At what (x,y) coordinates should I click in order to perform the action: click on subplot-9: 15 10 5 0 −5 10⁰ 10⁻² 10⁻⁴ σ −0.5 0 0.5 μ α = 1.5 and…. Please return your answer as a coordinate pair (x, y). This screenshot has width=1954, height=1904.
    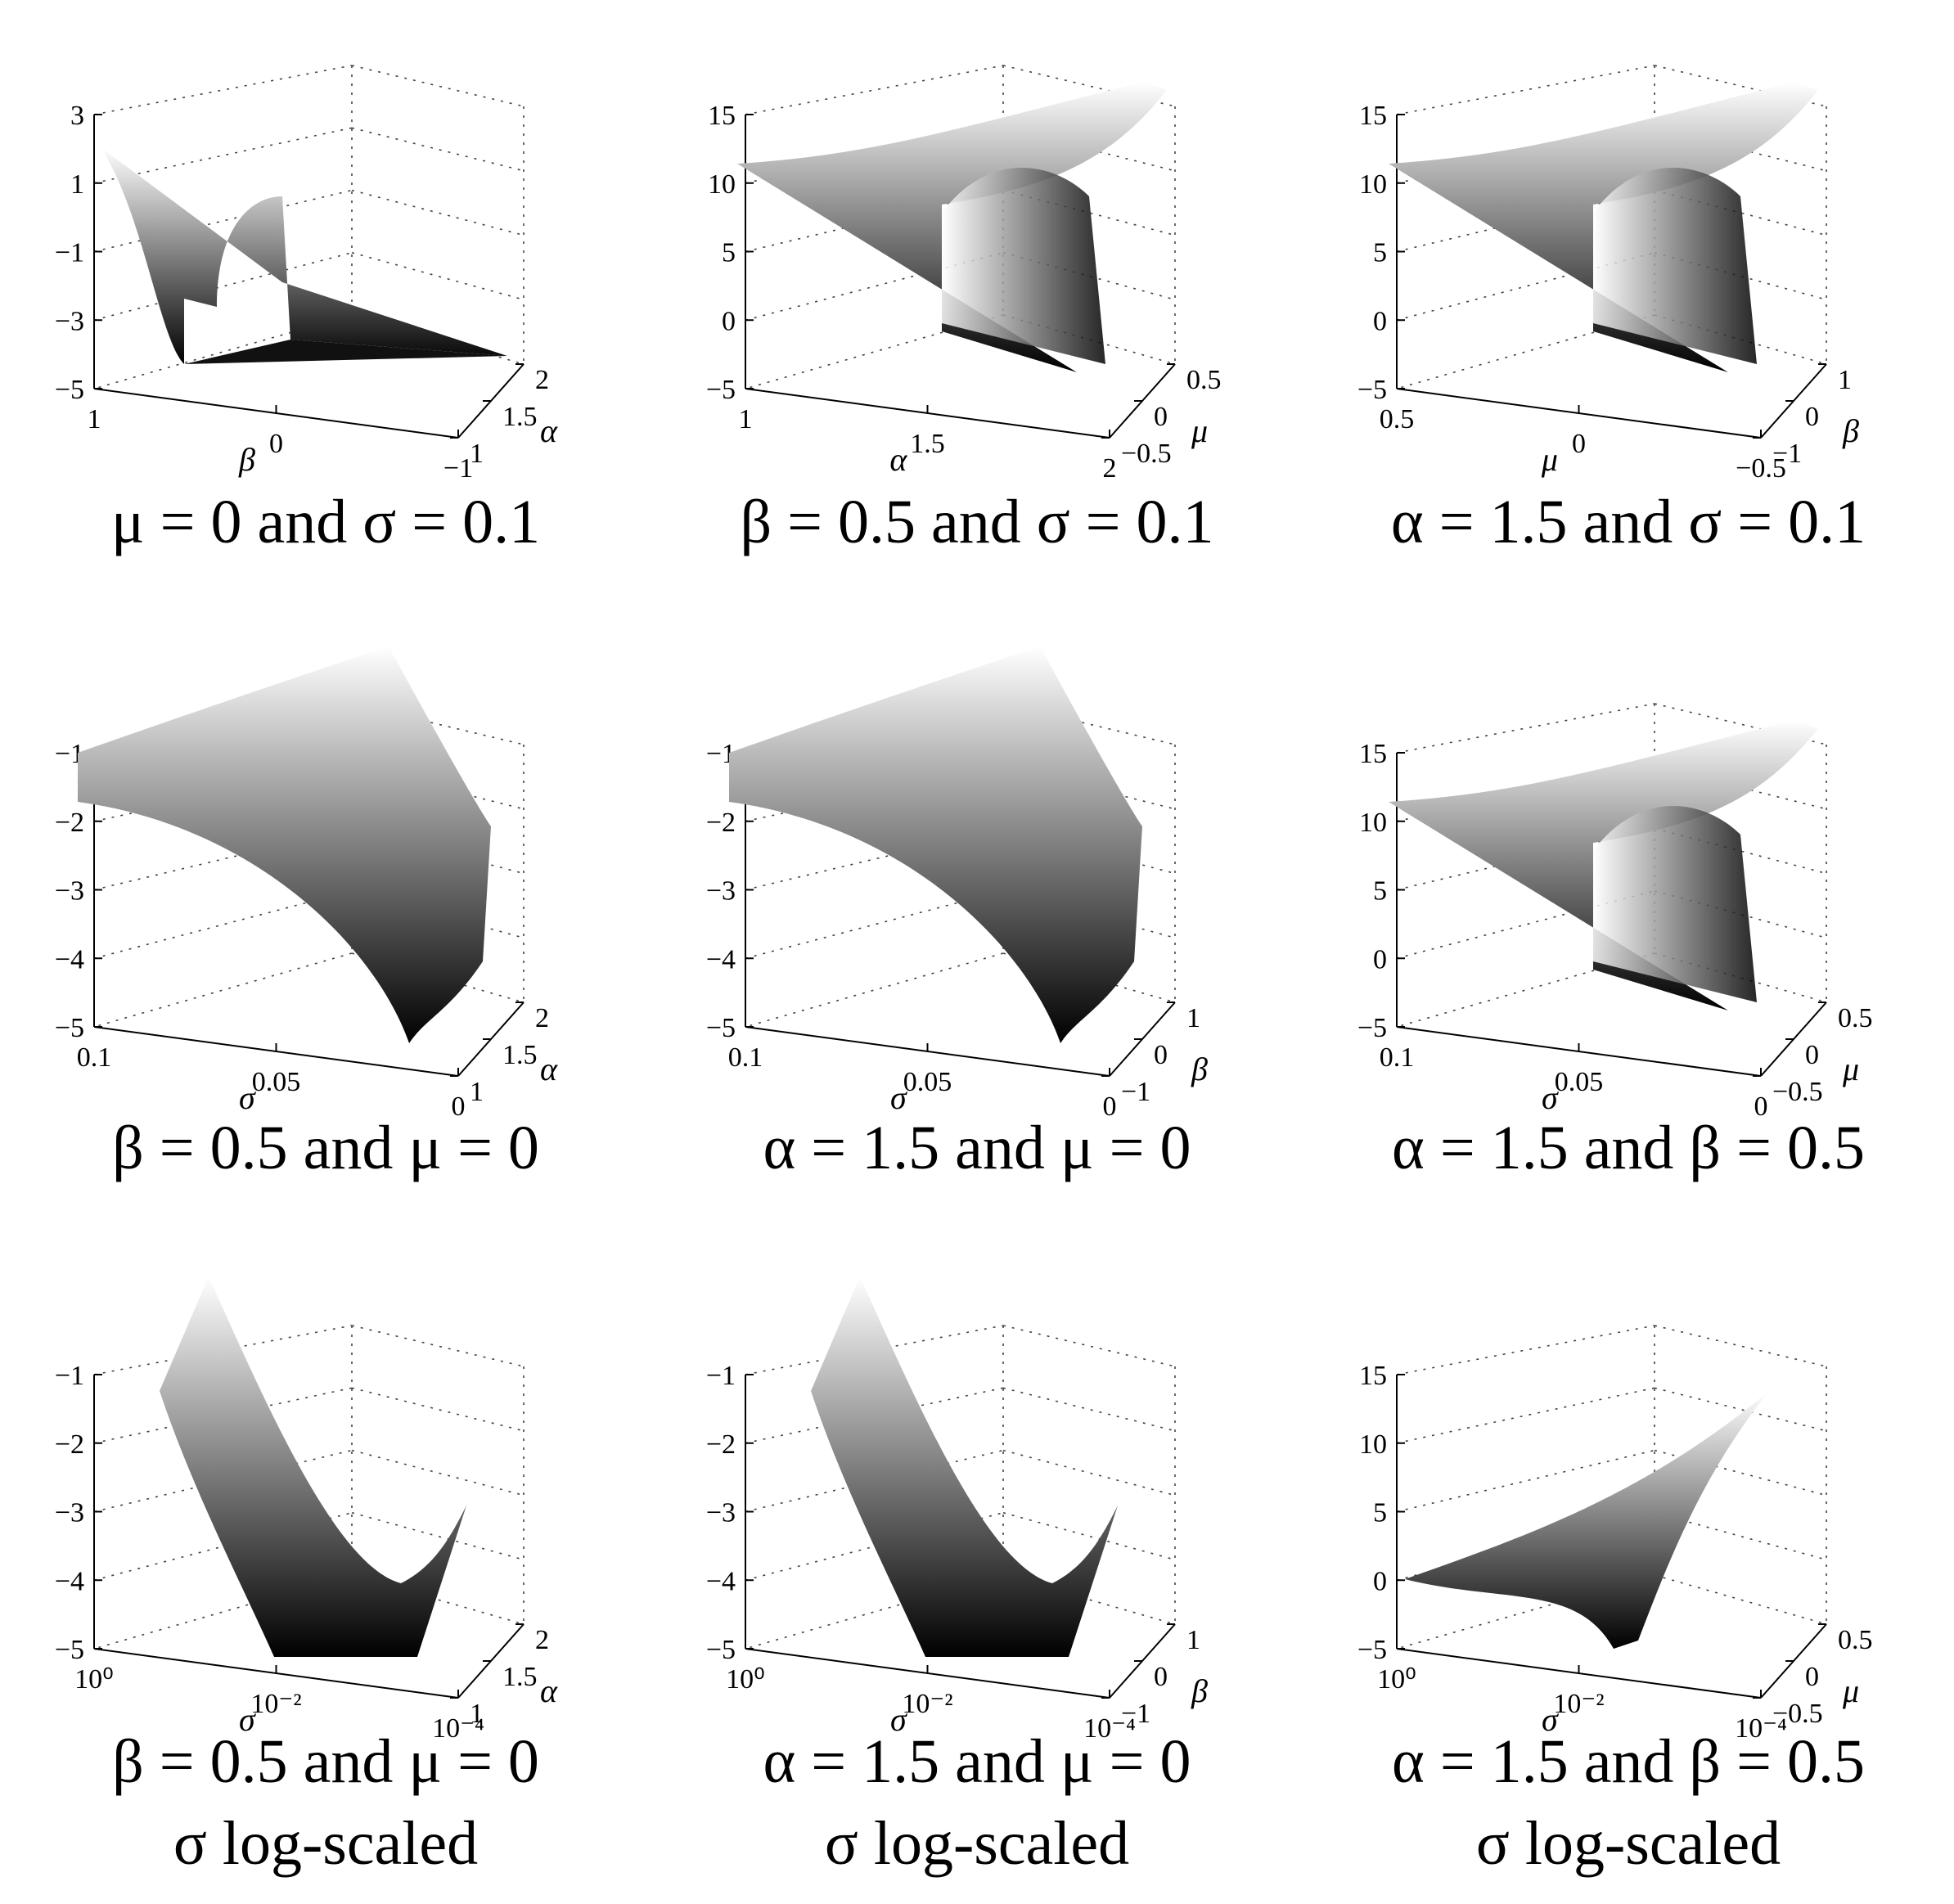
    Looking at the image, I should click on (1628, 1582).